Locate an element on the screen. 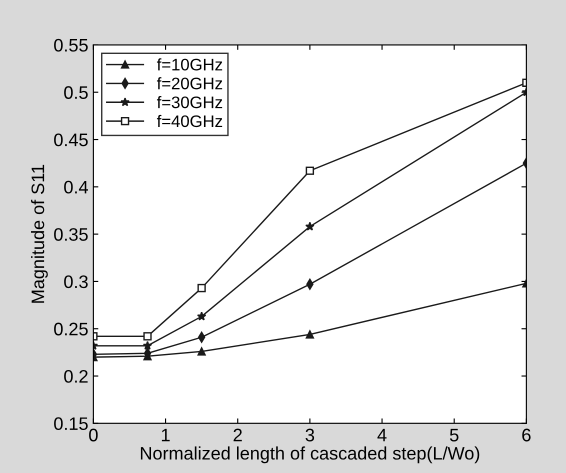  legend-label: f=20GHz is located at coordinates (189, 83).